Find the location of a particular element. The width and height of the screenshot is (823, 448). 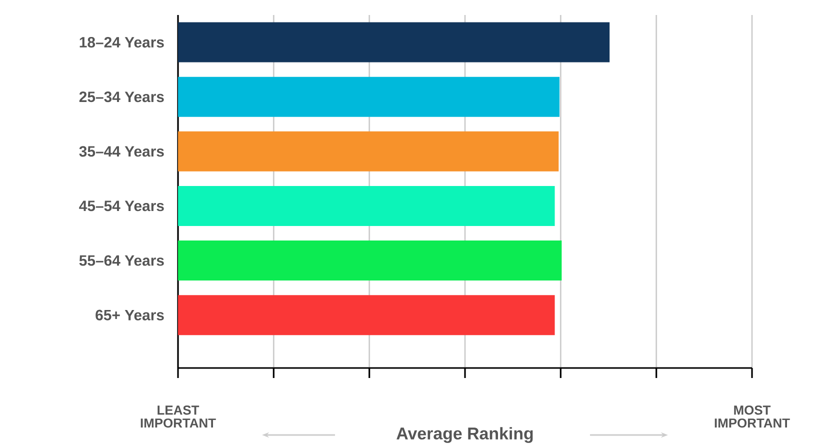

x-axis-title: Average Ranking is located at coordinates (464, 435).